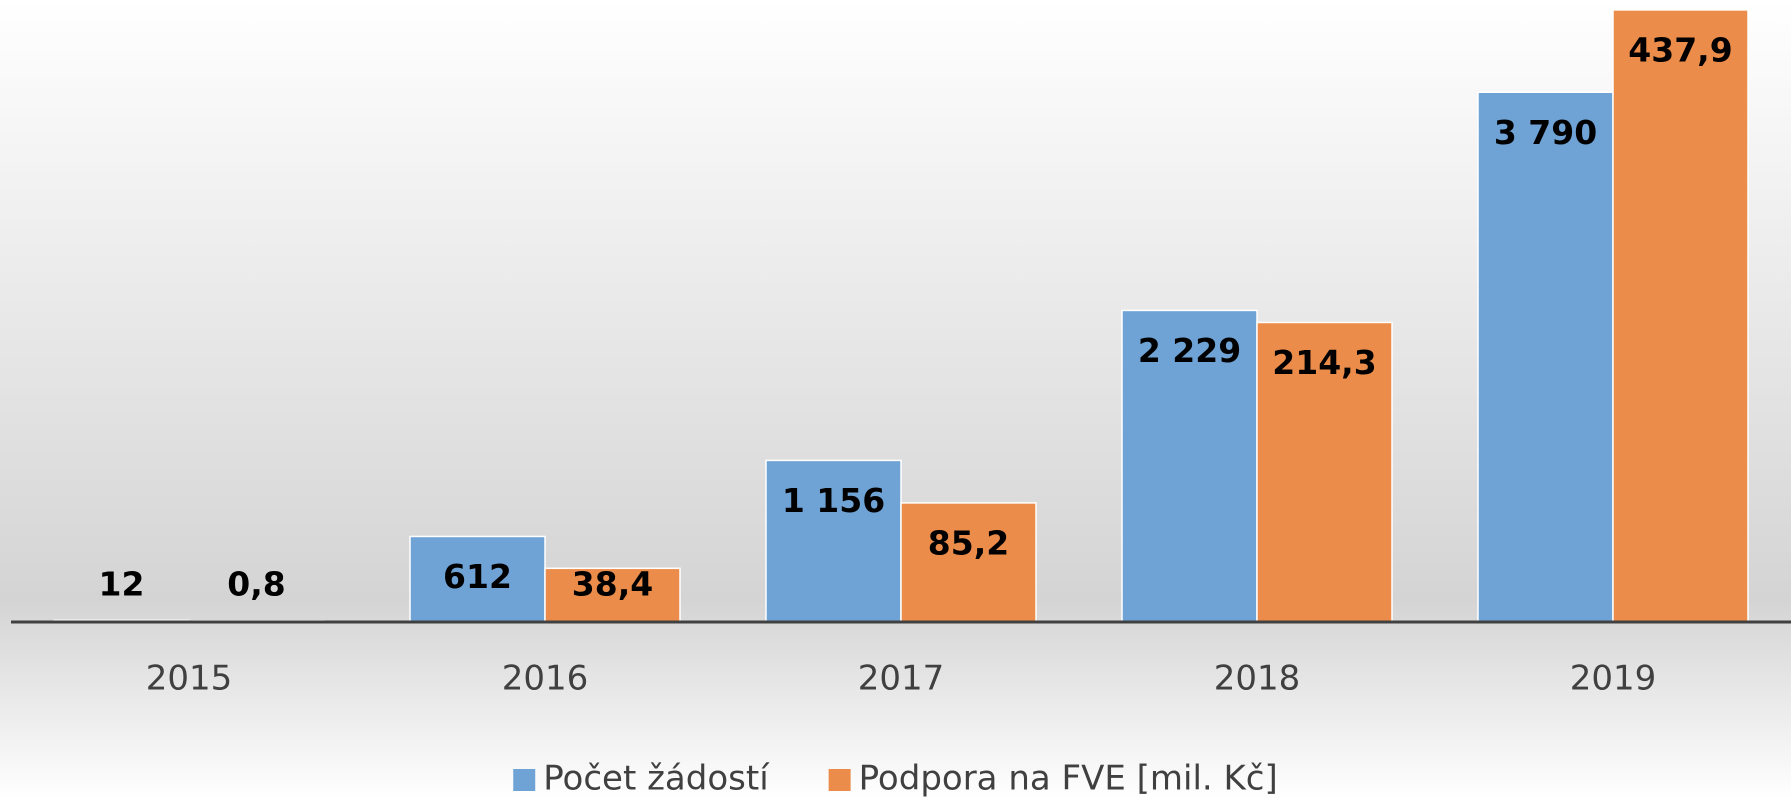 The image size is (1791, 800). What do you see at coordinates (1068, 779) in the screenshot?
I see `legend-label: Podpora na FVE [mil. Kč]` at bounding box center [1068, 779].